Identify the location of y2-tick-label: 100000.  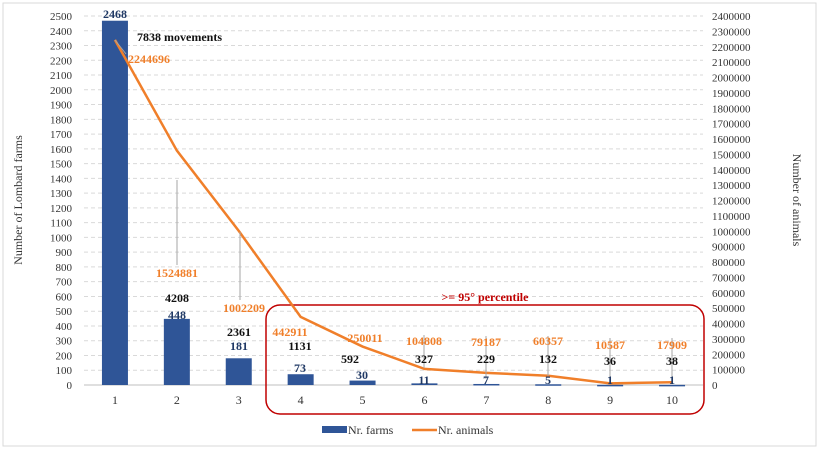
(729, 371).